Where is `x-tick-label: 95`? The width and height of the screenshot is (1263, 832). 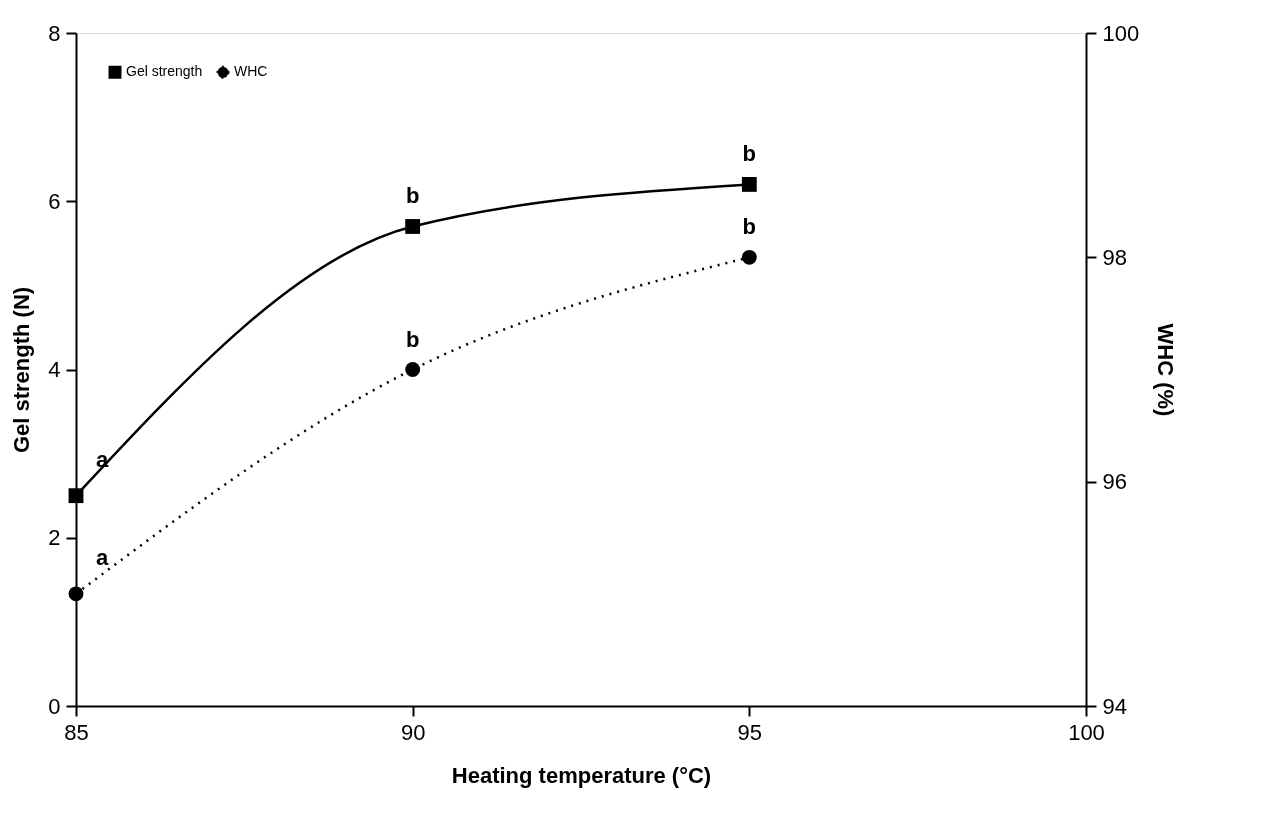 x-tick-label: 95 is located at coordinates (750, 732).